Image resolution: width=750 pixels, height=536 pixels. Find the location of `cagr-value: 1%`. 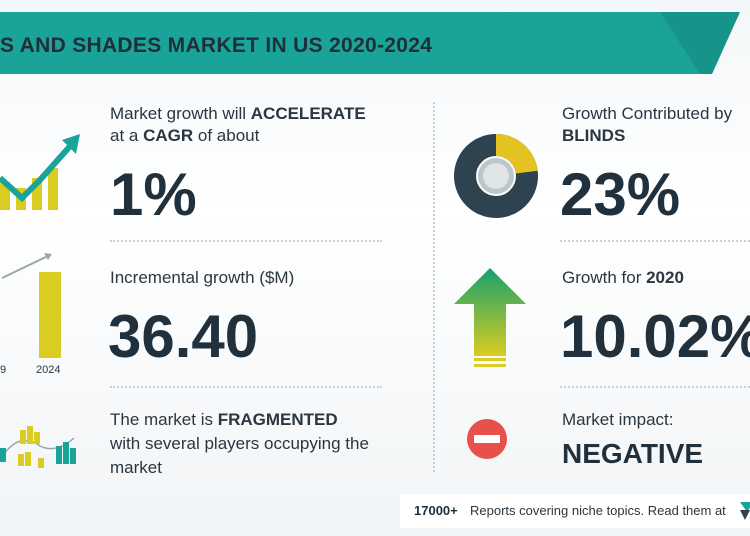

cagr-value: 1% is located at coordinates (153, 194).